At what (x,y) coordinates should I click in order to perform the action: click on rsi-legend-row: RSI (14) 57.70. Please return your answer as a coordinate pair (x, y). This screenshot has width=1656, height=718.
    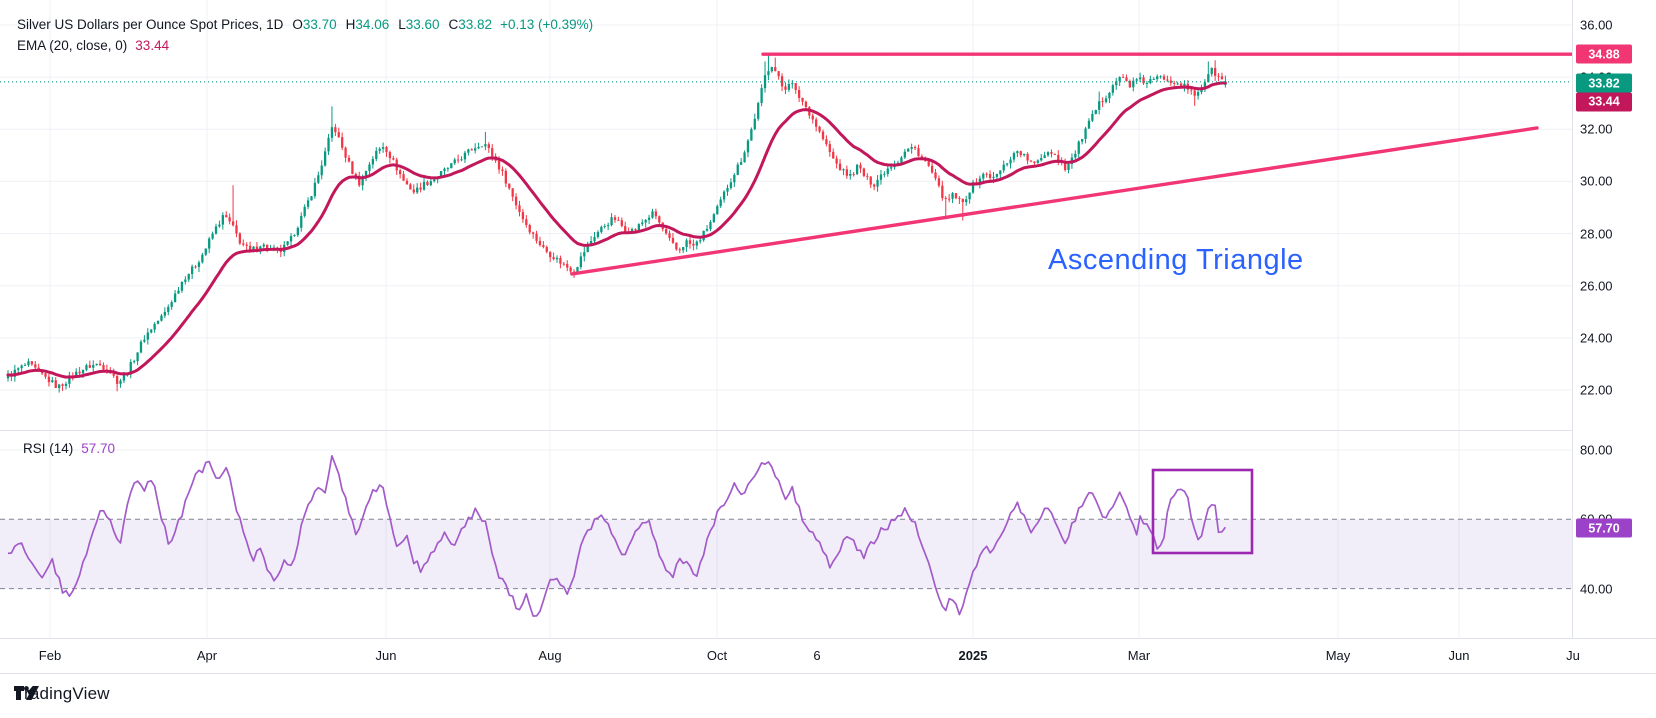
    Looking at the image, I should click on (69, 448).